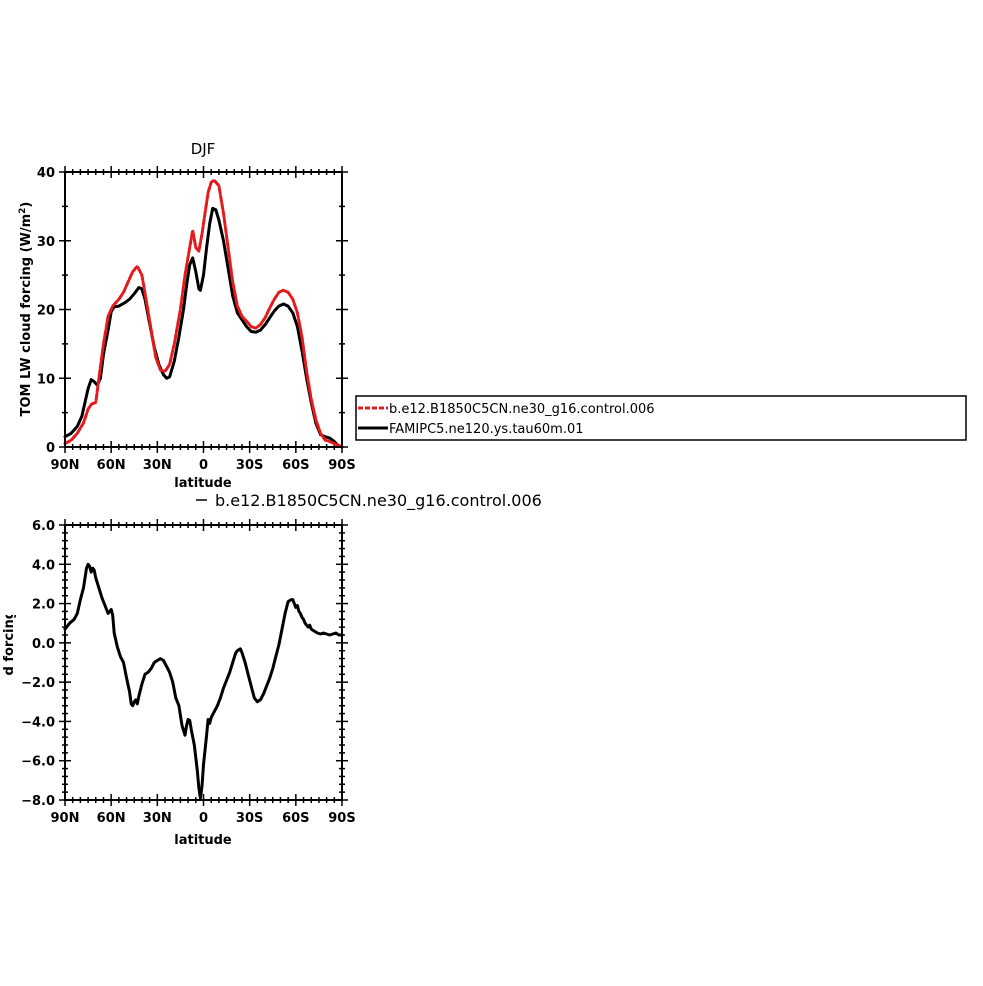 This screenshot has height=986, width=983. What do you see at coordinates (46, 311) in the screenshot?
I see `top-y-tick-label: 20` at bounding box center [46, 311].